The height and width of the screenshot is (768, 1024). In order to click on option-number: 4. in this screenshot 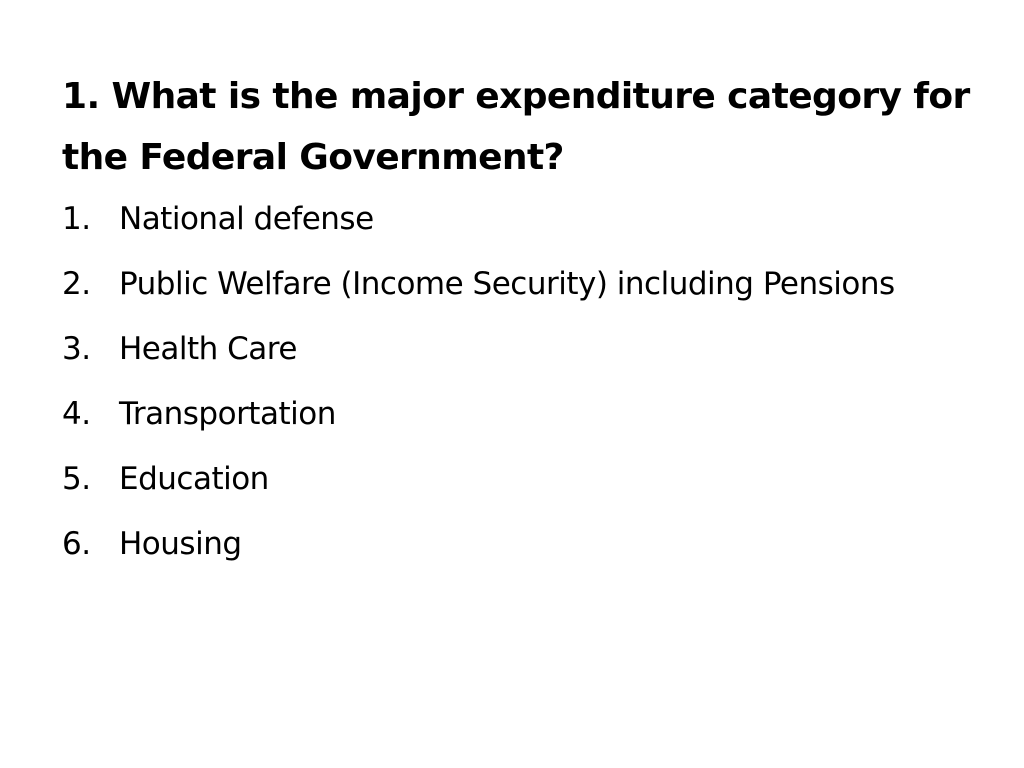, I will do `click(76, 414)`.